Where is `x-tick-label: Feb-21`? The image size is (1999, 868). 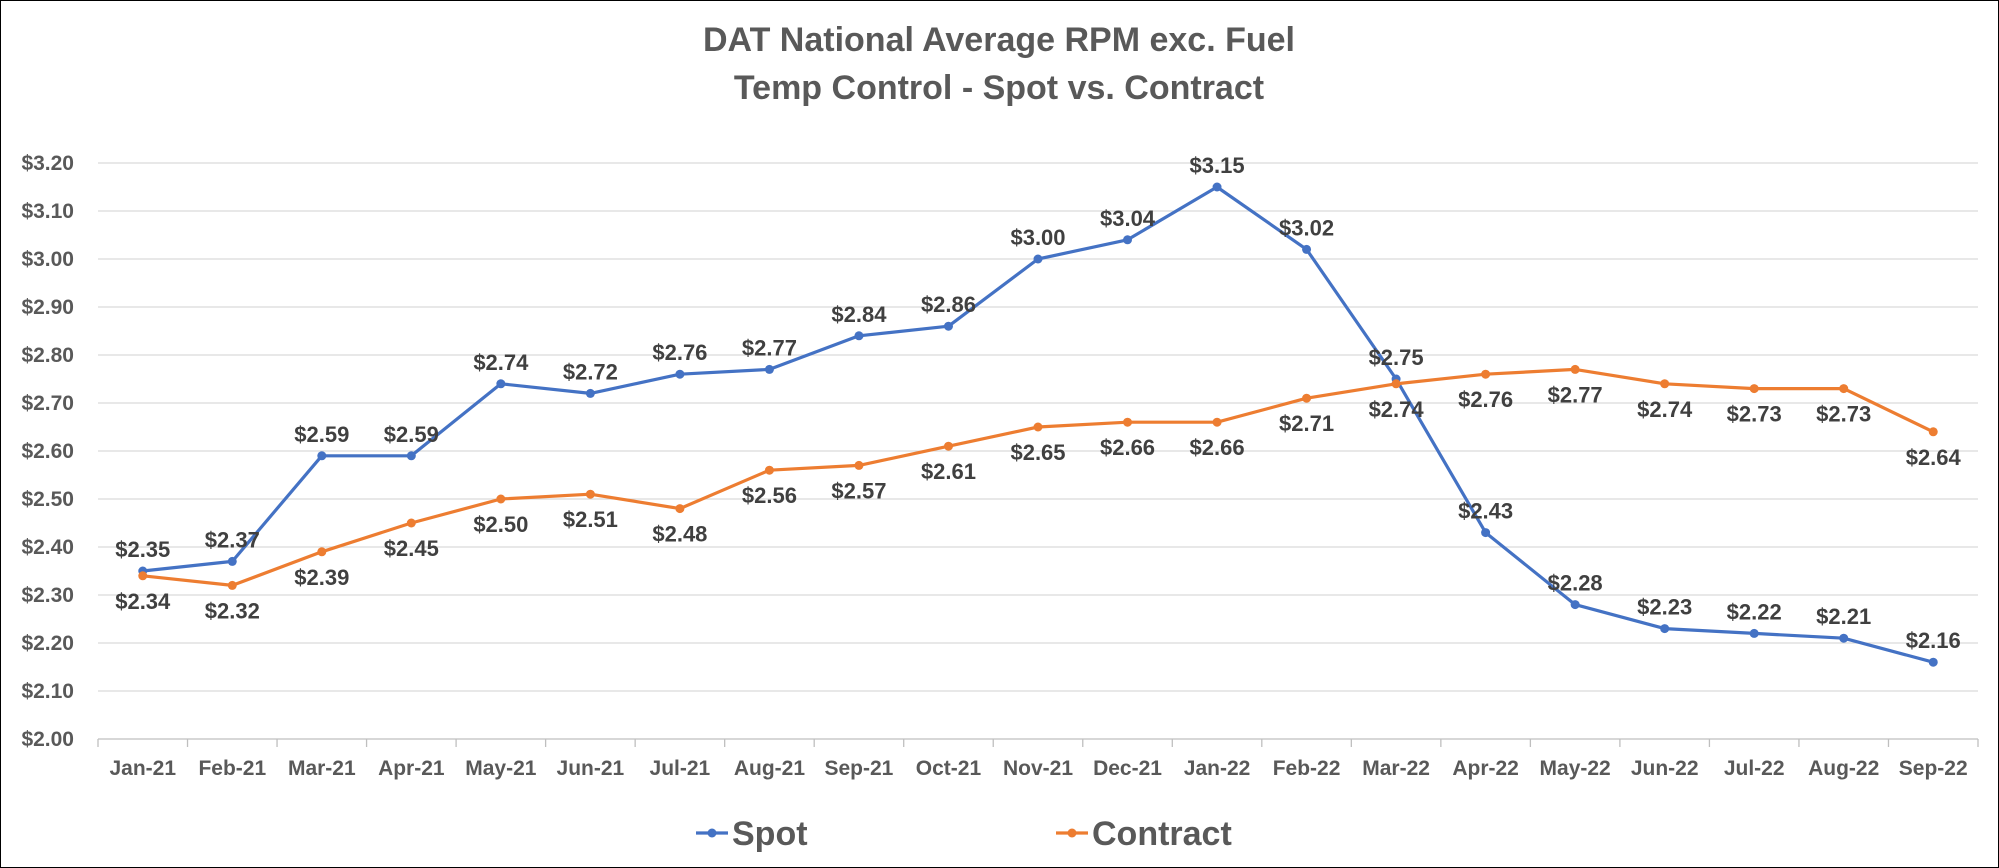
x-tick-label: Feb-21 is located at coordinates (232, 768).